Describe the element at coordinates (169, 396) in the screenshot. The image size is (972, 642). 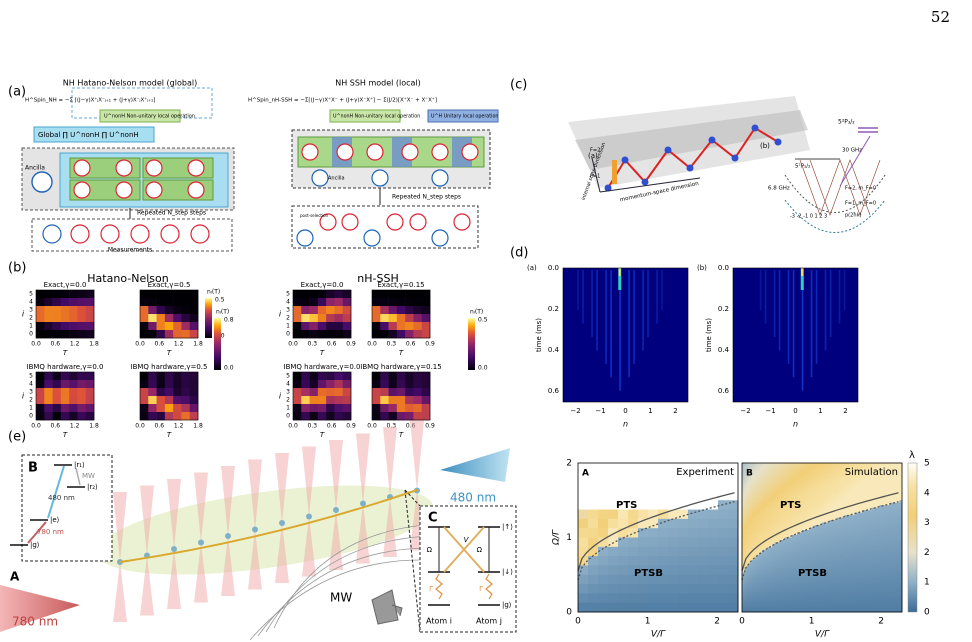
I see `plot-frame` at that location.